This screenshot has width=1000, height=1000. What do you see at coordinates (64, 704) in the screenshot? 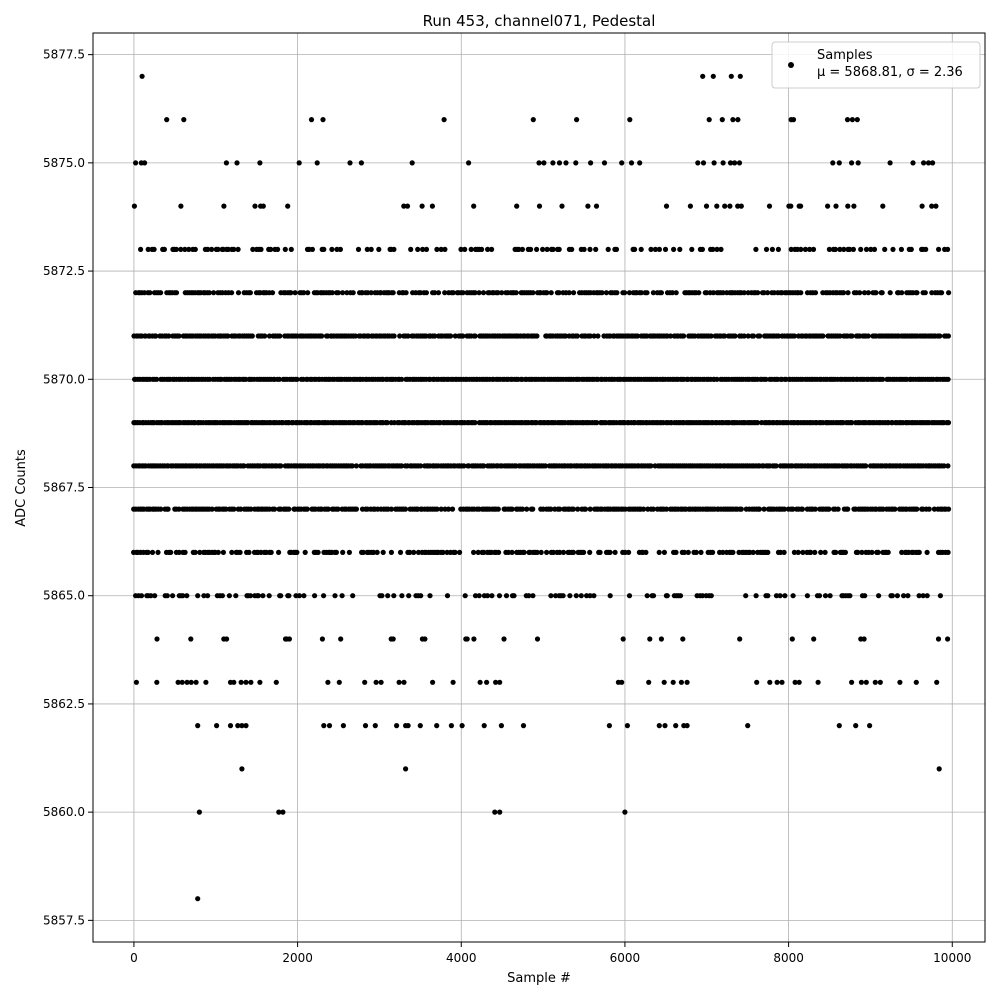
I see `y-tick-label: 5862.5` at bounding box center [64, 704].